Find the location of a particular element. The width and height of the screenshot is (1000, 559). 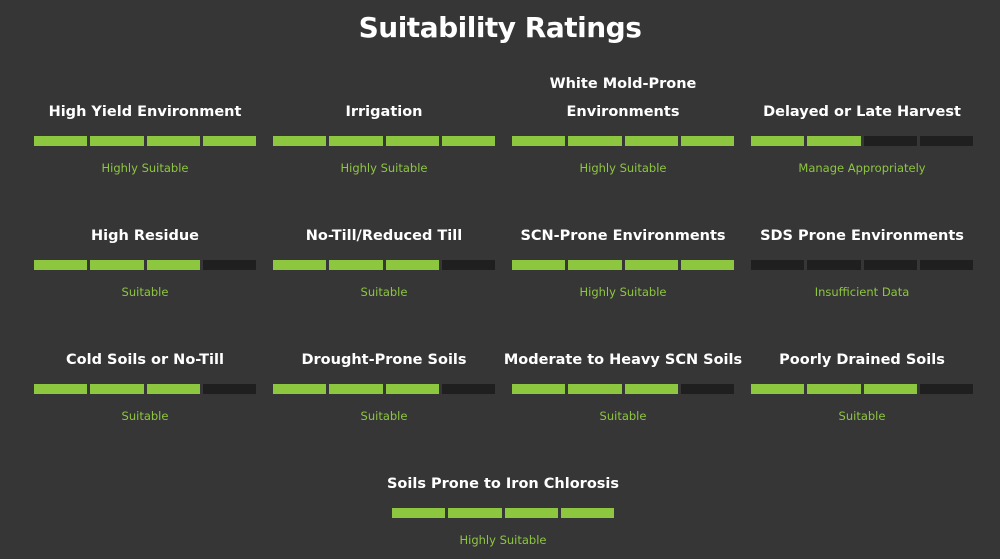

rating-card-title: Cold Soils or No-Till is located at coordinates (145, 360).